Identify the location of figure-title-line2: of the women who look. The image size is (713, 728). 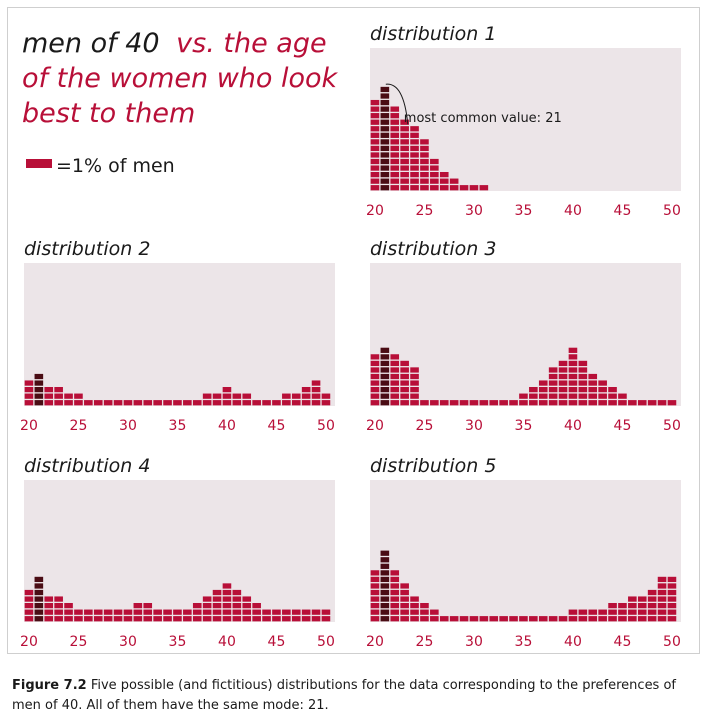
(180, 78).